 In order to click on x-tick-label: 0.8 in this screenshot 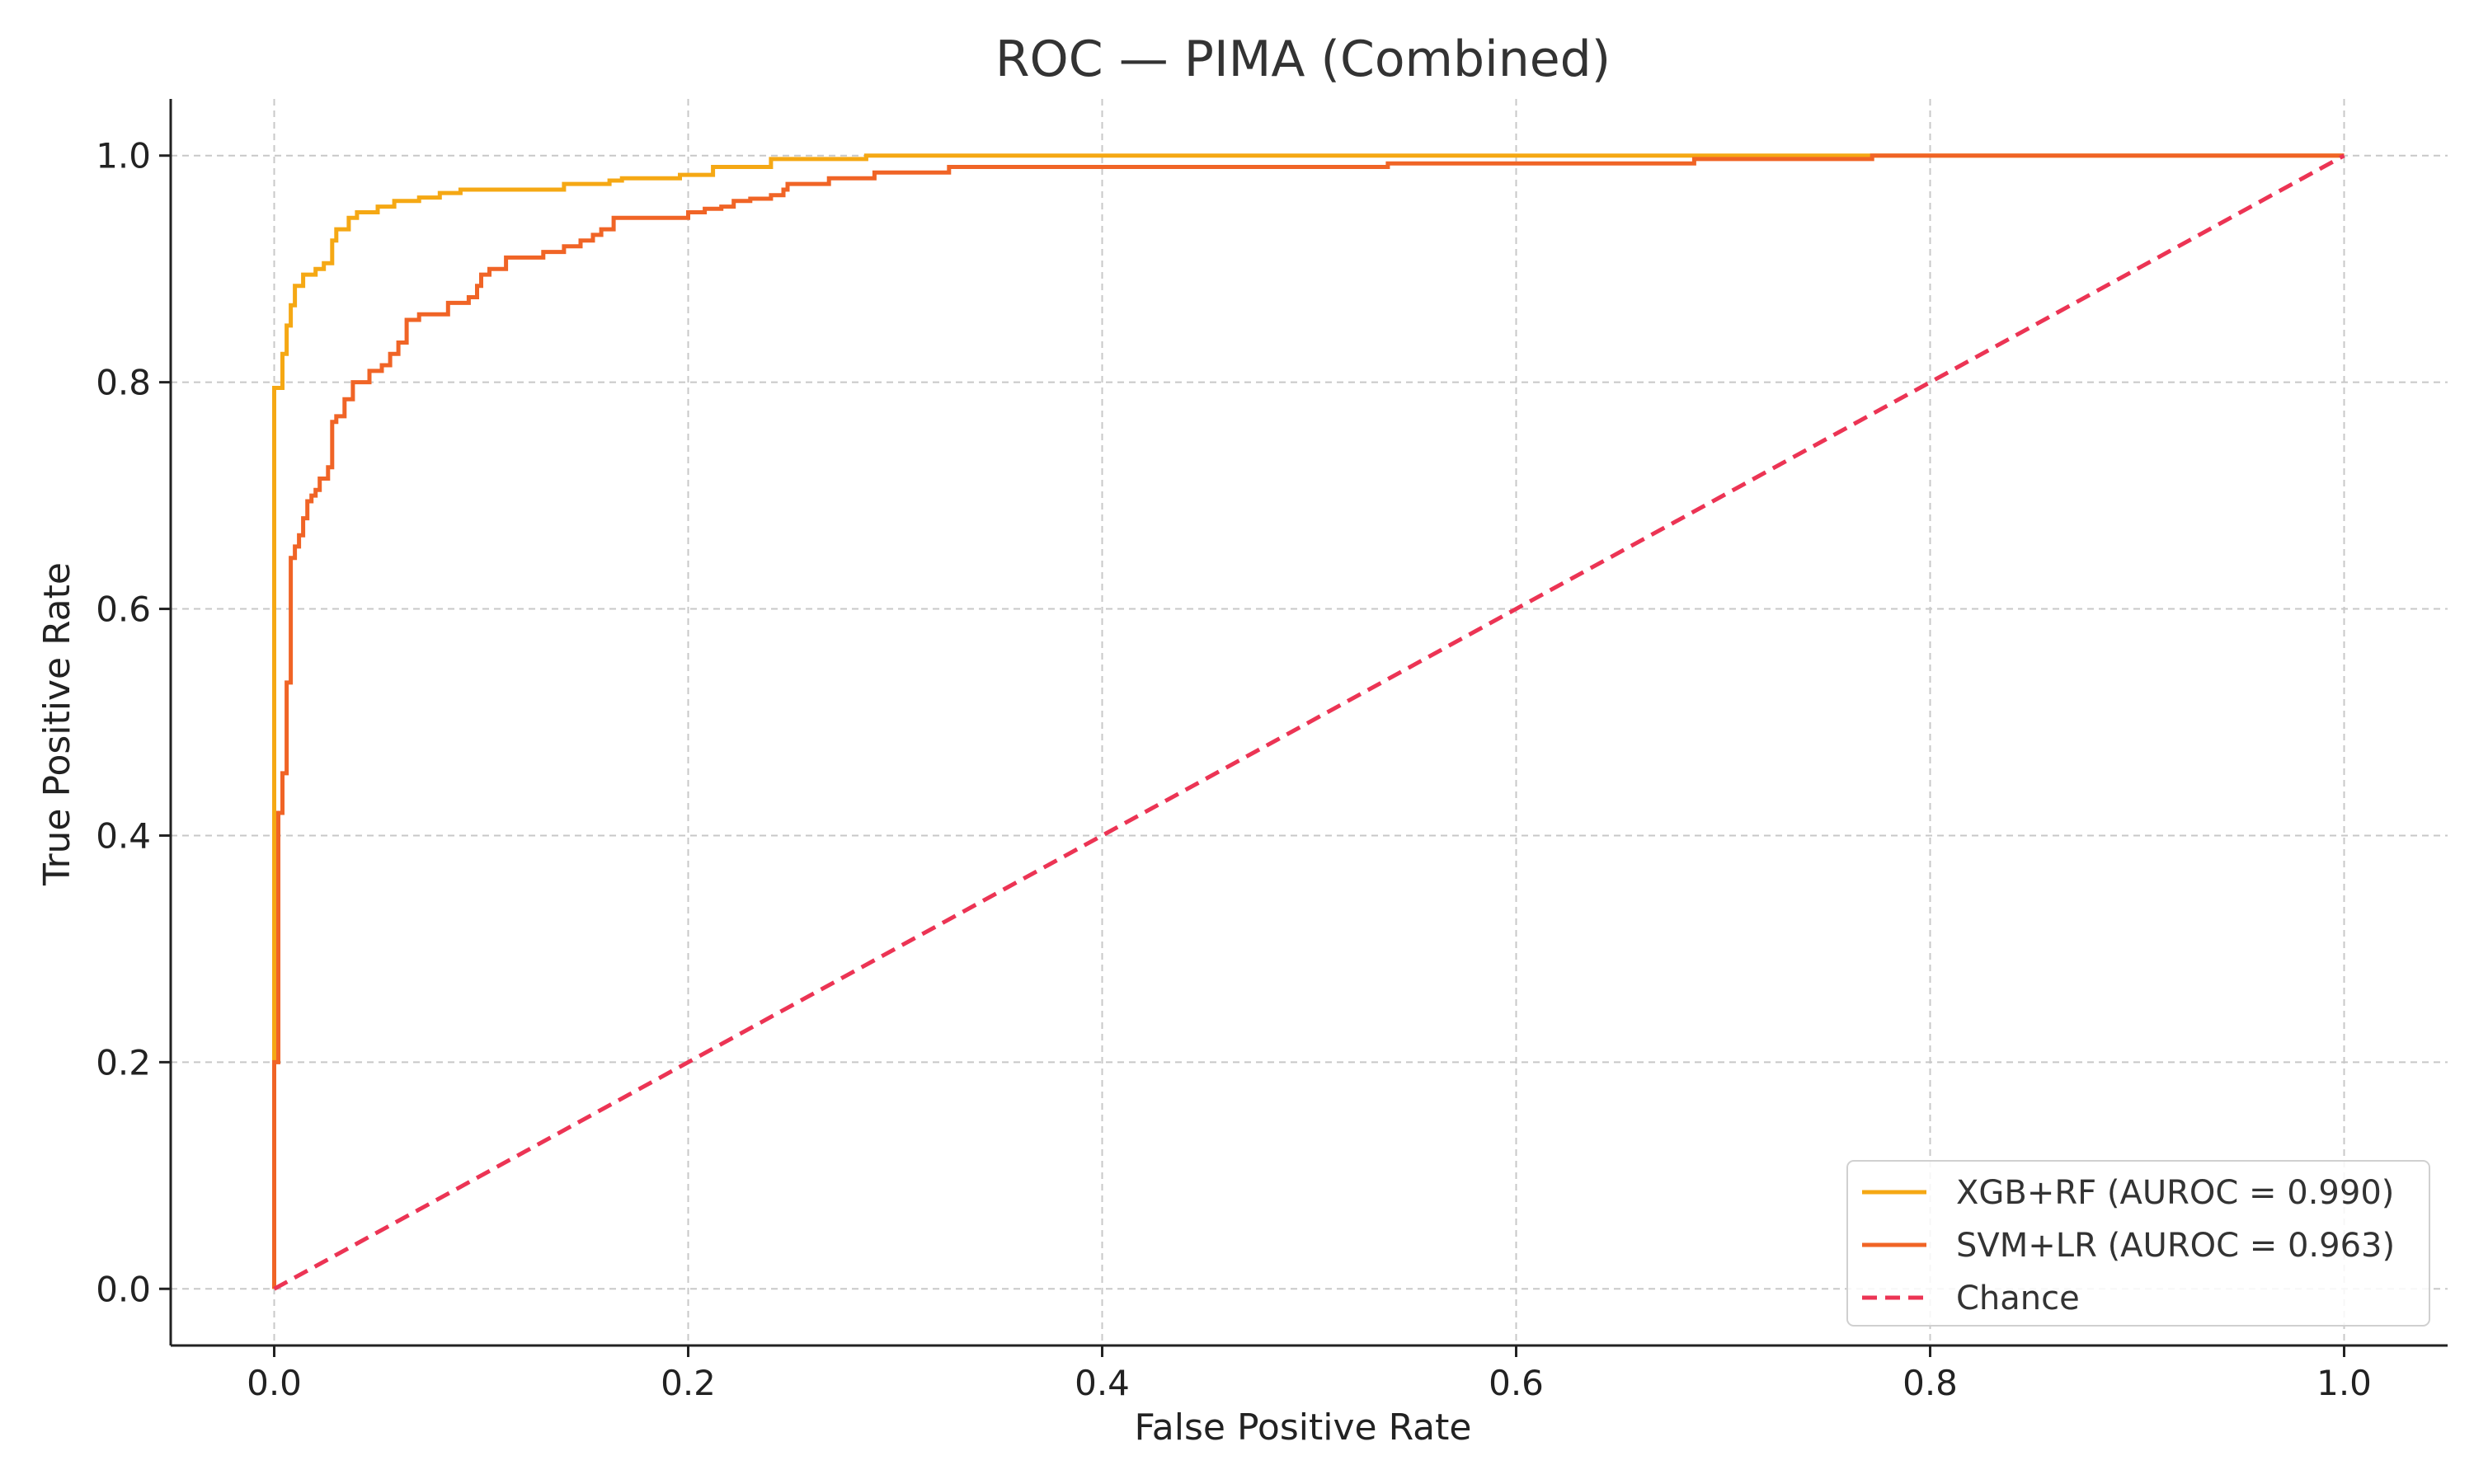, I will do `click(1930, 1383)`.